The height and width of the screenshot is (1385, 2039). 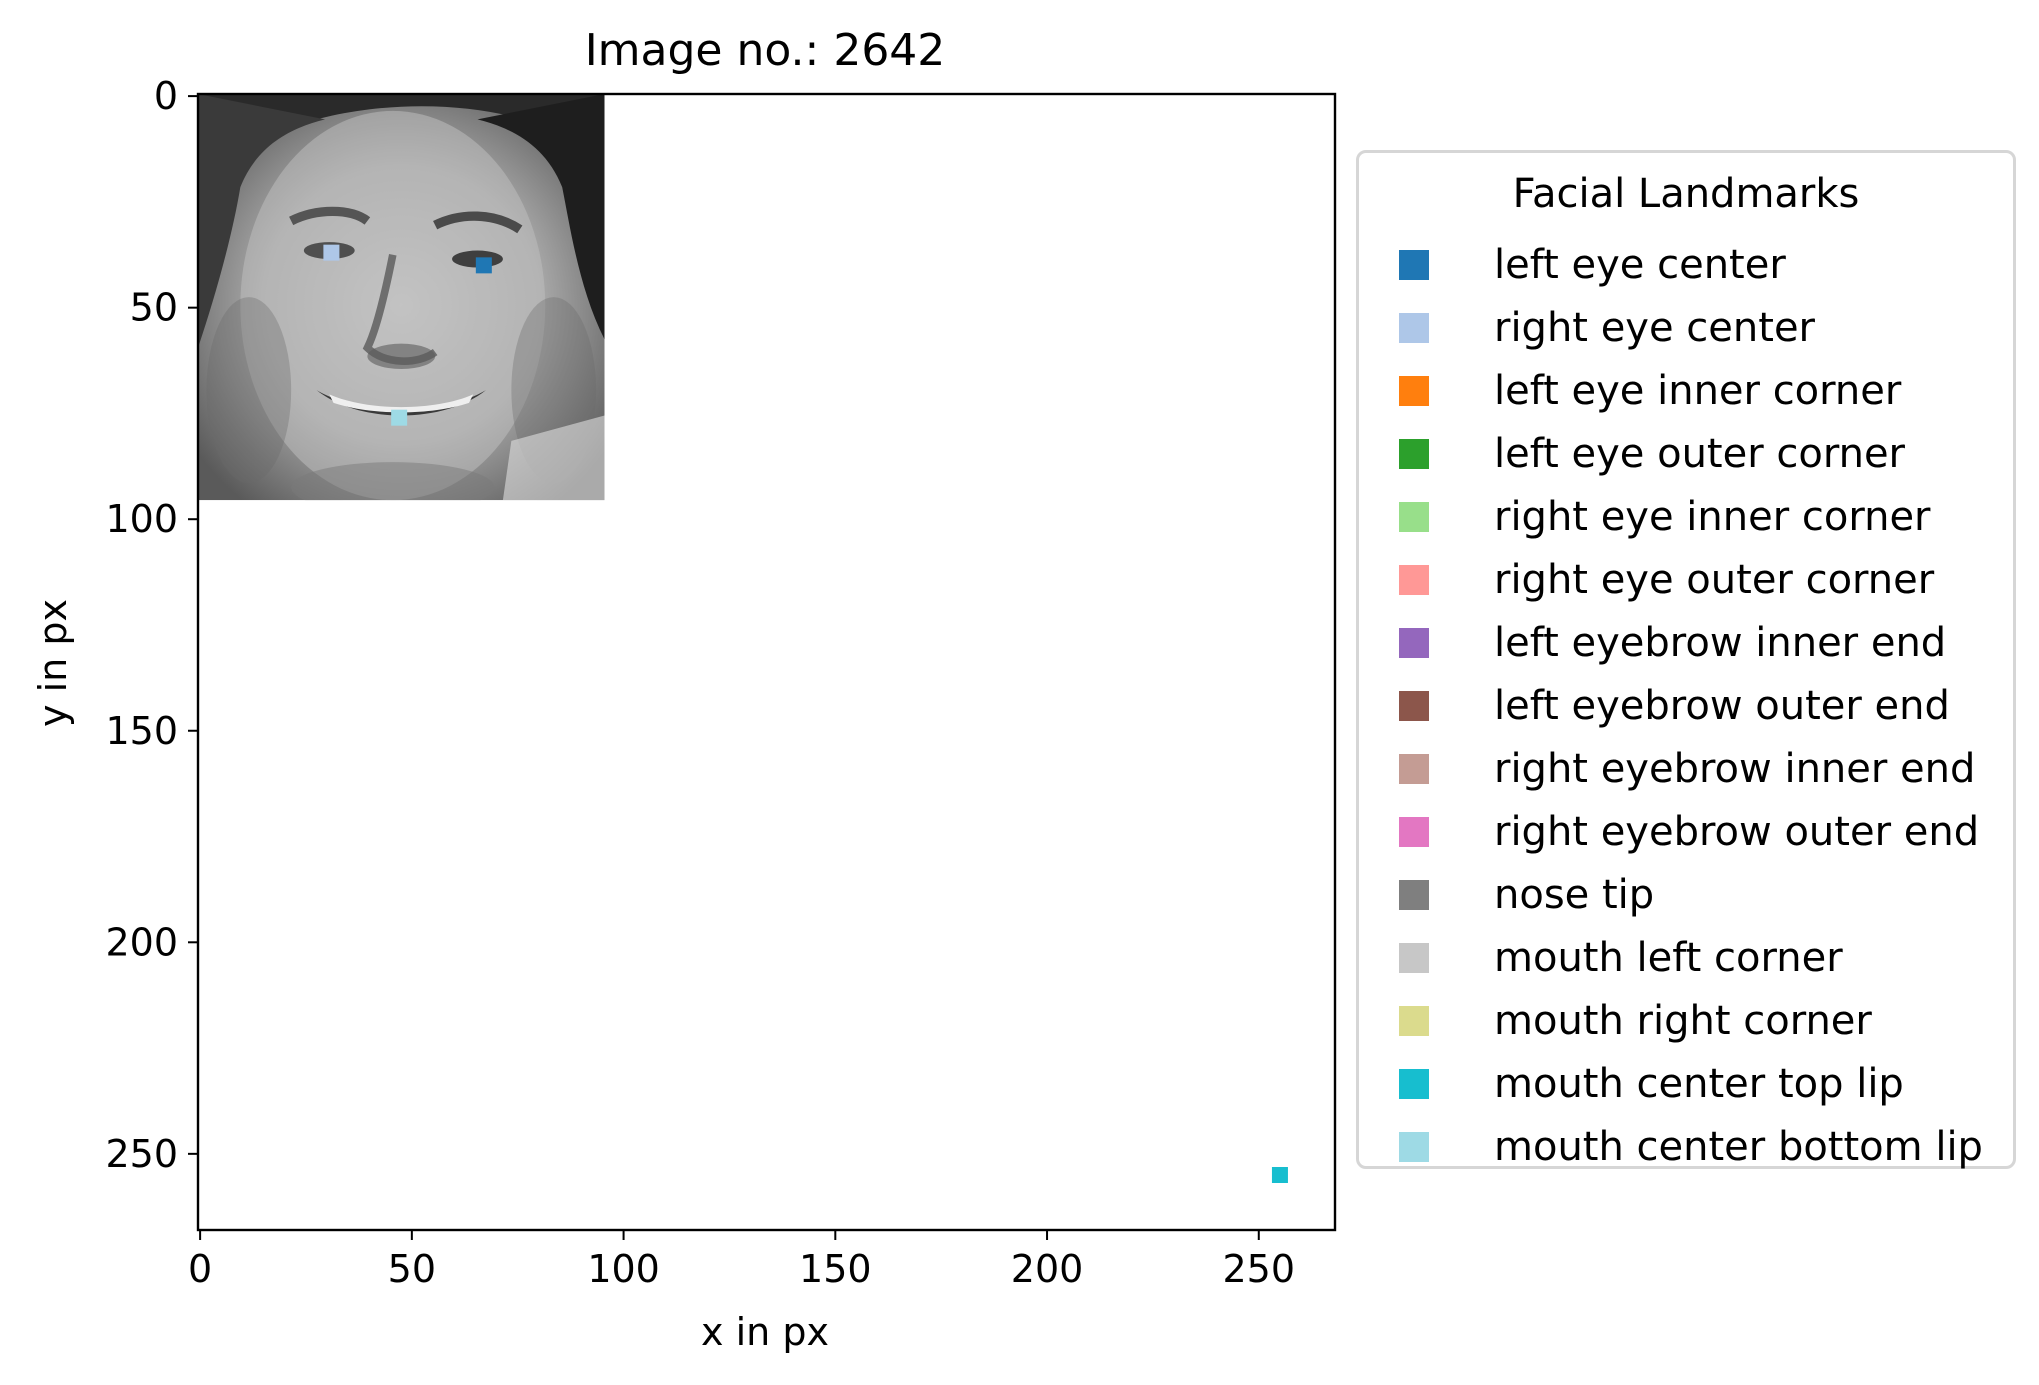 I want to click on legend-label: left eye center, so click(x=1640, y=265).